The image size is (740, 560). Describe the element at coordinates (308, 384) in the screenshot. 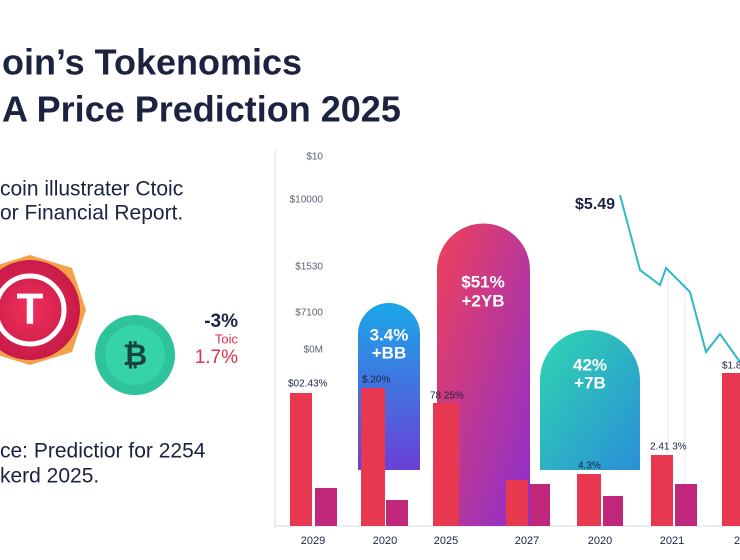

I see `bar-label: $02.43%` at that location.